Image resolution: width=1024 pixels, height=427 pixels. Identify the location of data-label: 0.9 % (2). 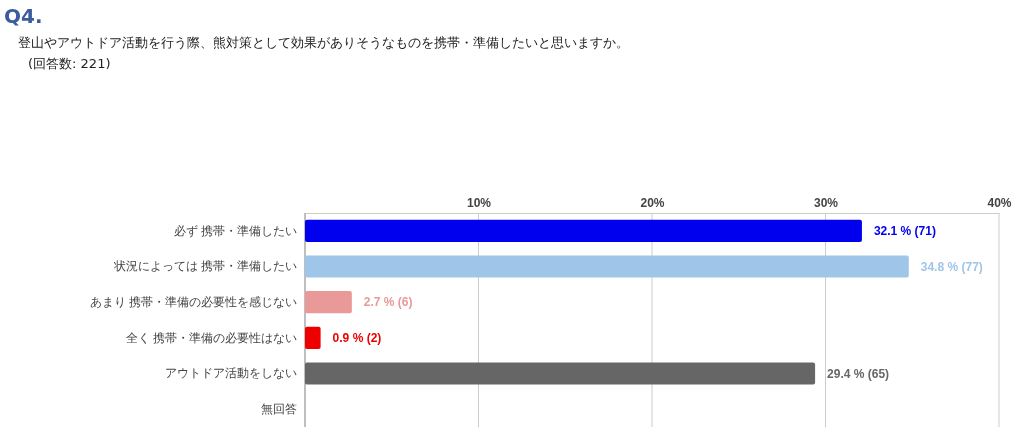
(357, 338).